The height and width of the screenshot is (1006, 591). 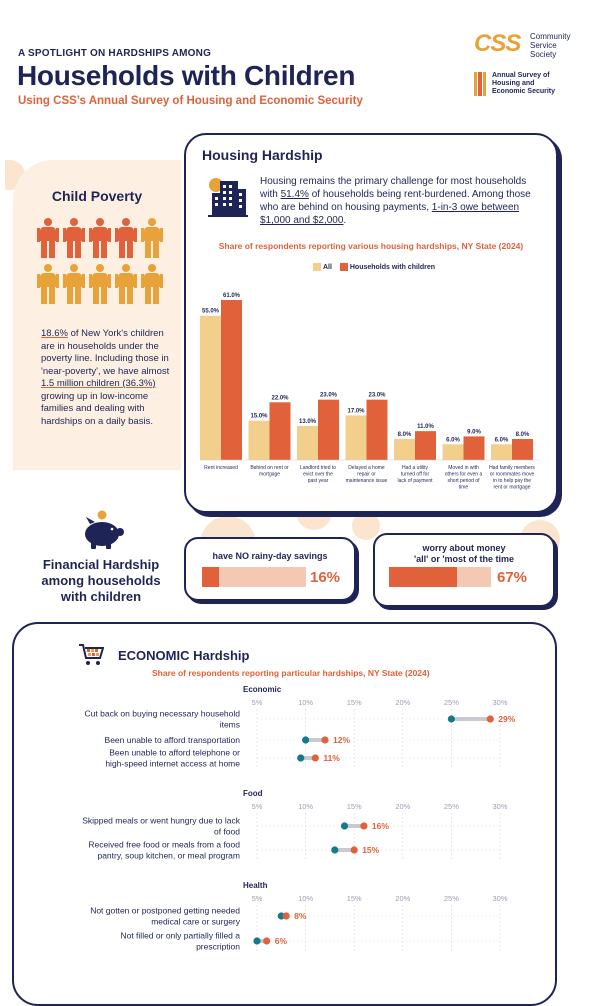 I want to click on category-label: mortgage, so click(x=269, y=475).